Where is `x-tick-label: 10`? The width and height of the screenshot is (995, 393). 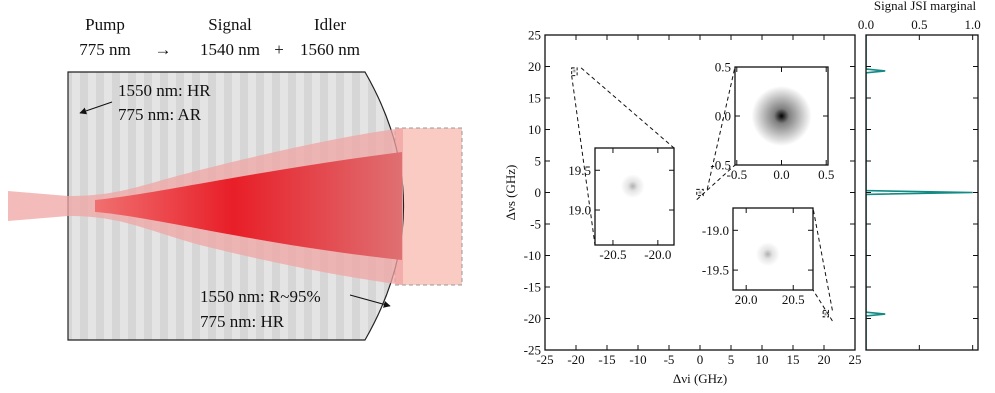 x-tick-label: 10 is located at coordinates (762, 359).